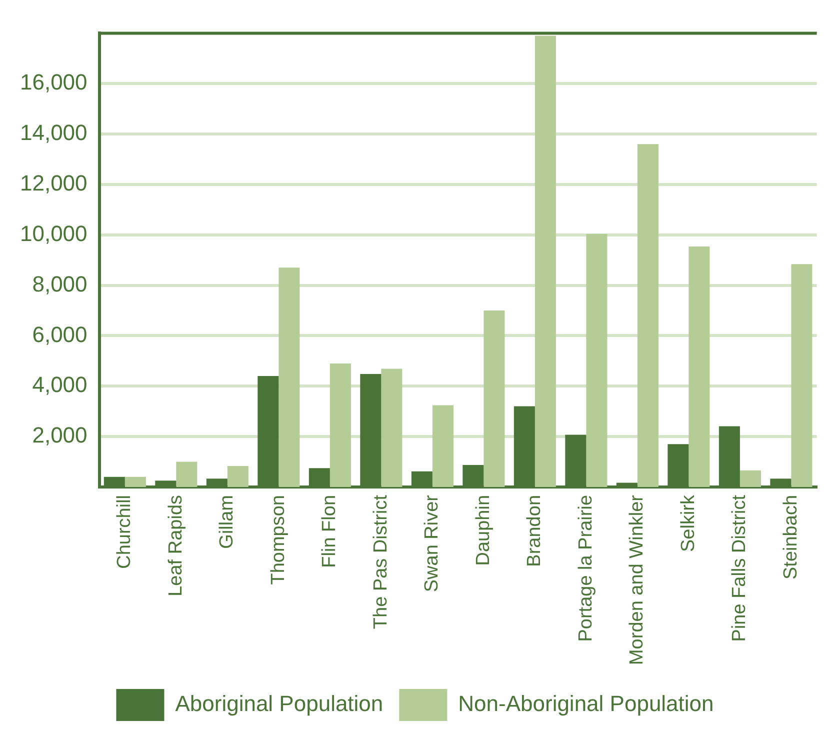 The height and width of the screenshot is (739, 830). I want to click on y-tick-label: 12,000, so click(54, 183).